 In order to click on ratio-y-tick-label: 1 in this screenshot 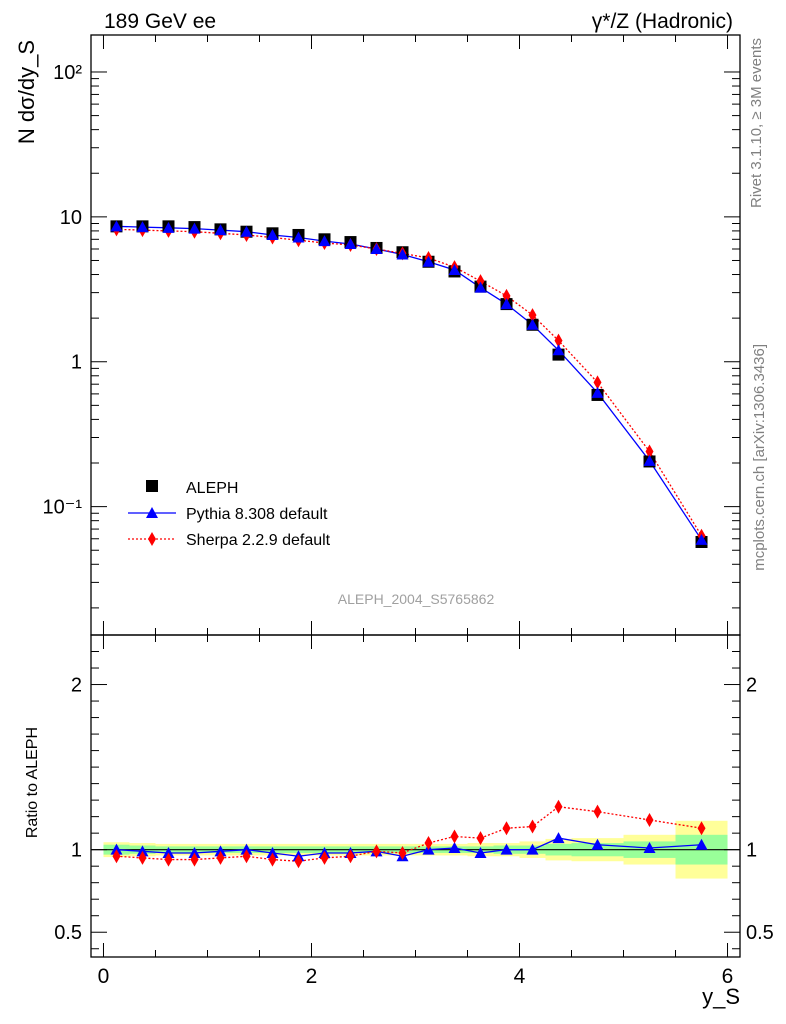, I will do `click(76, 851)`.